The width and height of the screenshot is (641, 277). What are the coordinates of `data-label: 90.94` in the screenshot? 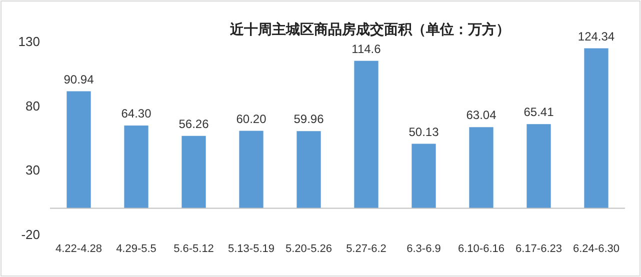 It's located at (79, 79).